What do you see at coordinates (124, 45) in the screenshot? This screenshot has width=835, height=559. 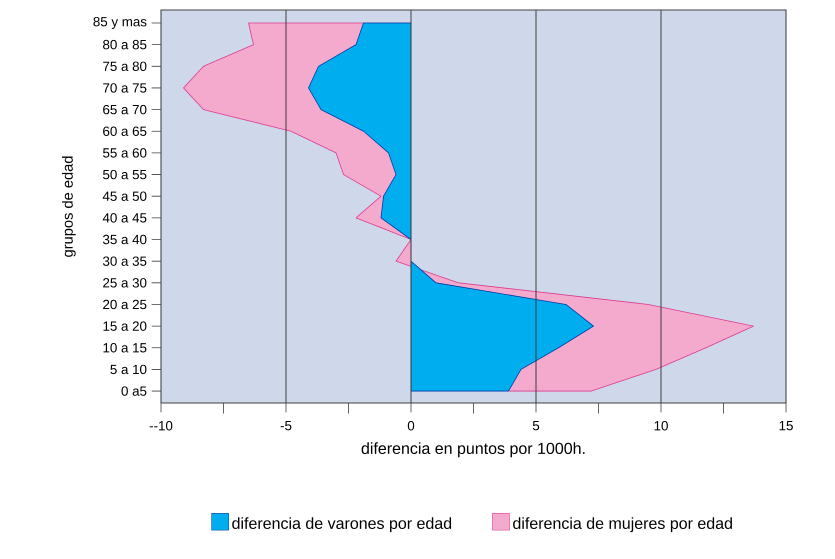 I see `y-tick-label: 80 a 85` at bounding box center [124, 45].